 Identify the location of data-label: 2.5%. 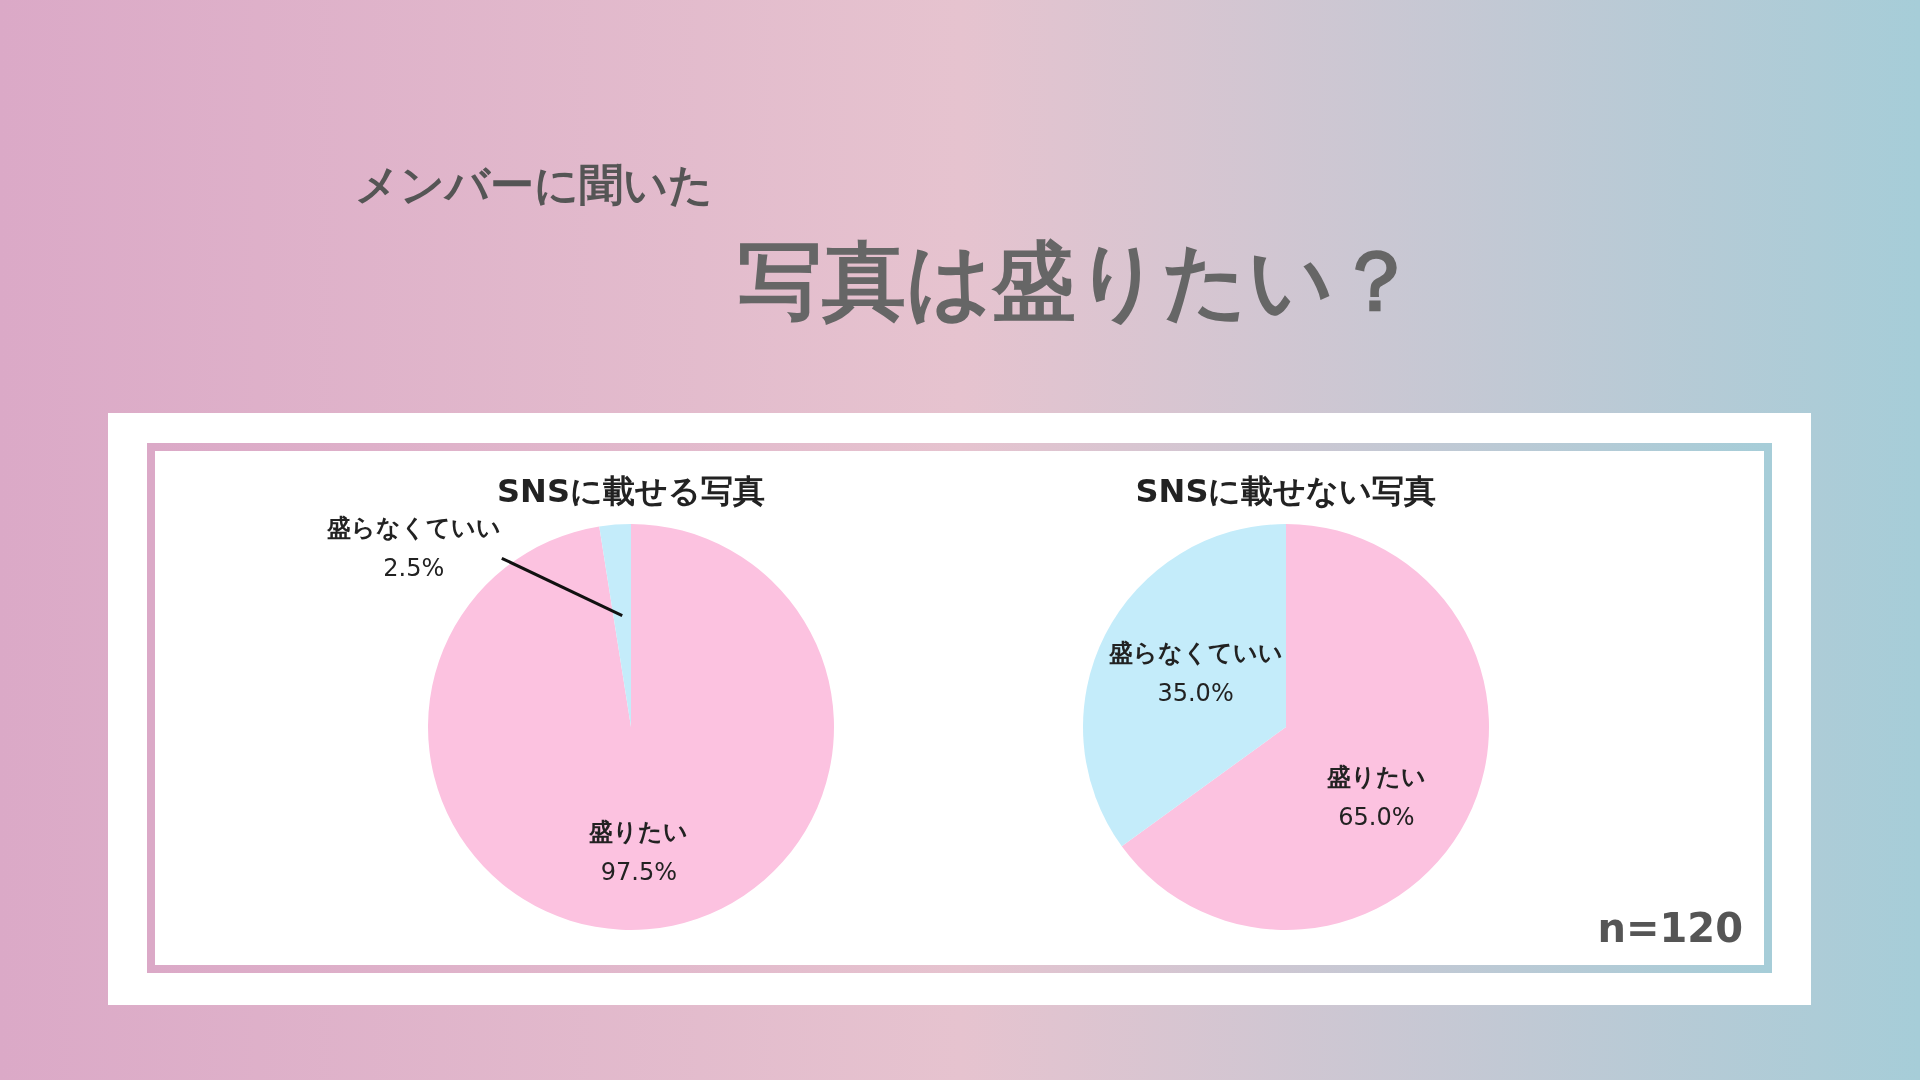
(414, 568).